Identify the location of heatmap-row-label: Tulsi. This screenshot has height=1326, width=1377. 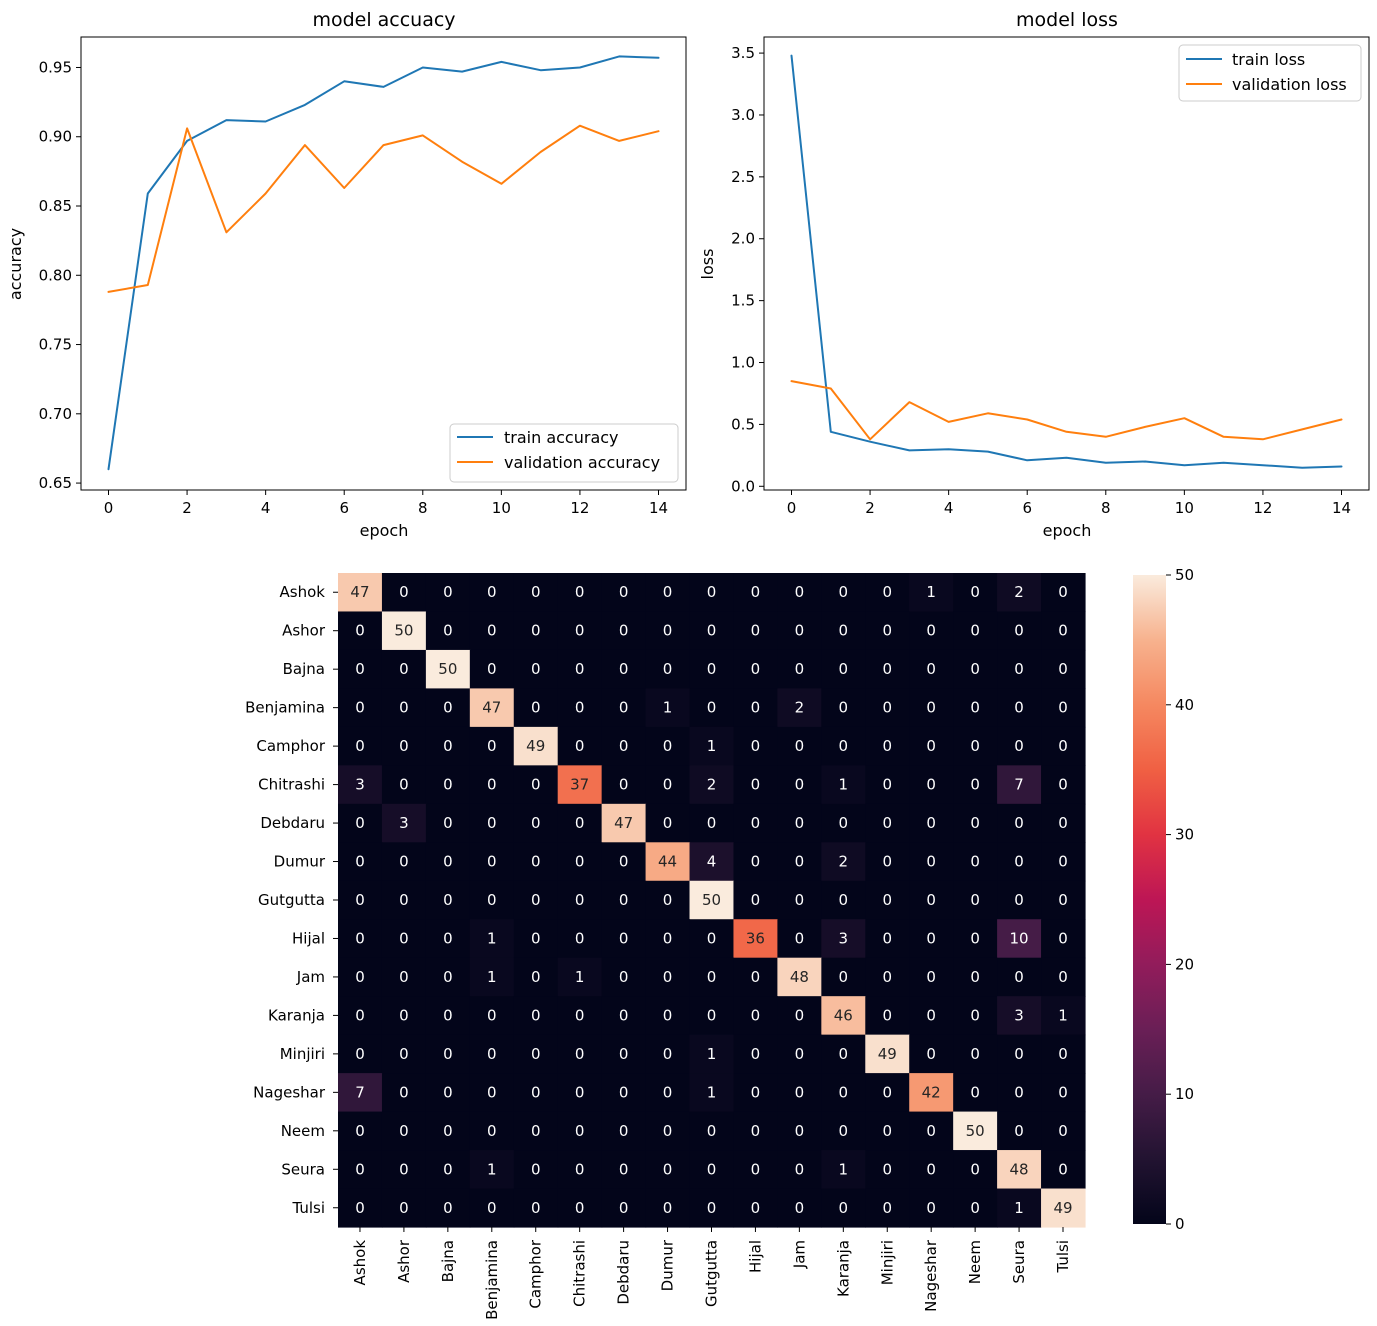
(308, 1208).